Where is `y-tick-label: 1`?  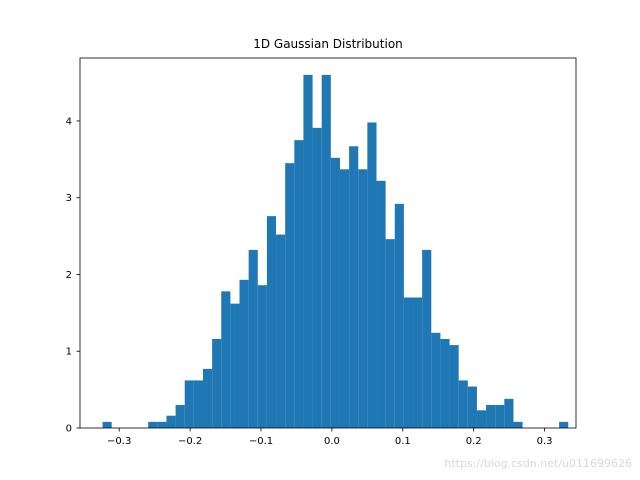
y-tick-label: 1 is located at coordinates (69, 352).